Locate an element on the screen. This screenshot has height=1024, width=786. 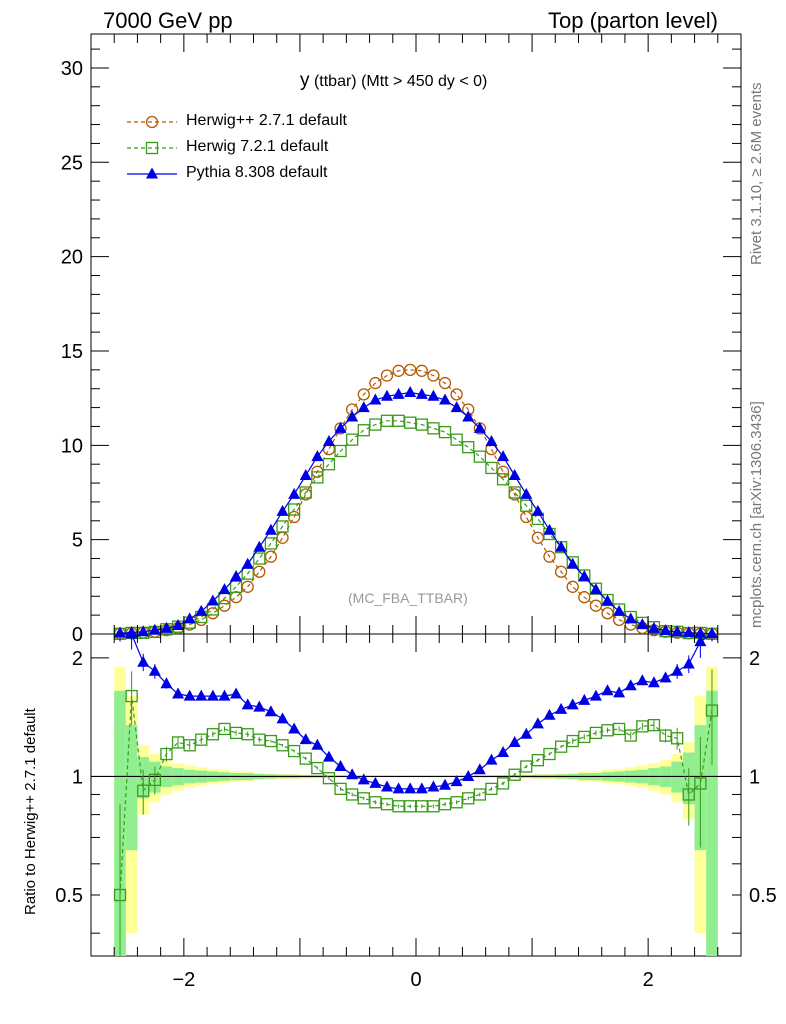
y-tick-label: 10 is located at coordinates (72, 446).